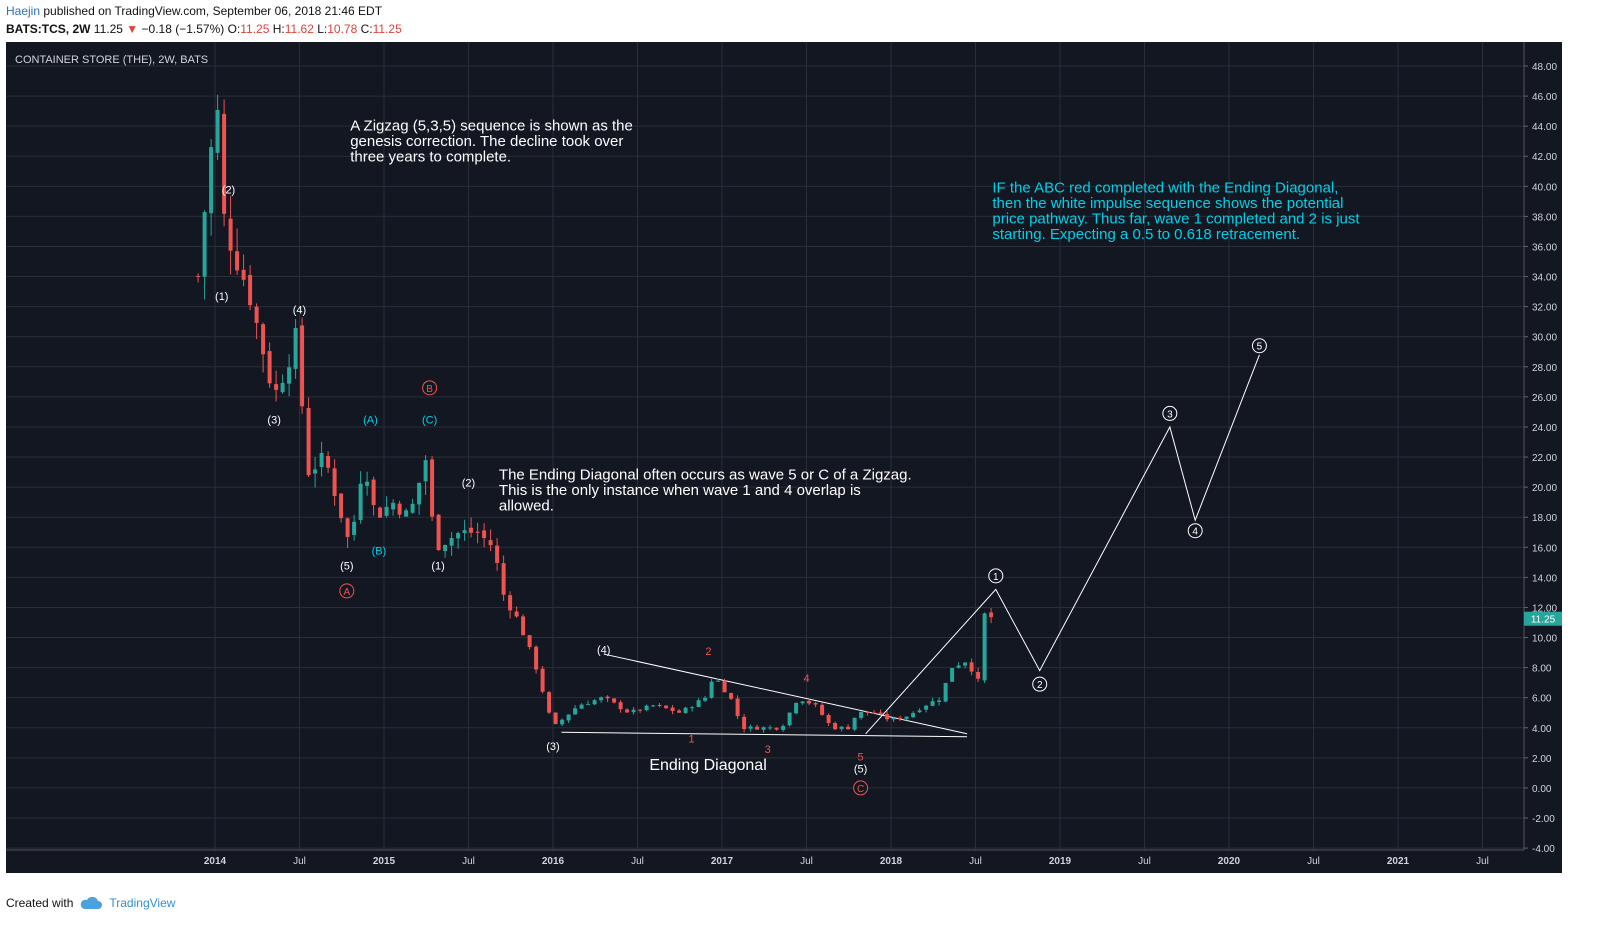 This screenshot has width=1607, height=931. Describe the element at coordinates (1542, 759) in the screenshot. I see `y-tick-label: 2.00` at that location.